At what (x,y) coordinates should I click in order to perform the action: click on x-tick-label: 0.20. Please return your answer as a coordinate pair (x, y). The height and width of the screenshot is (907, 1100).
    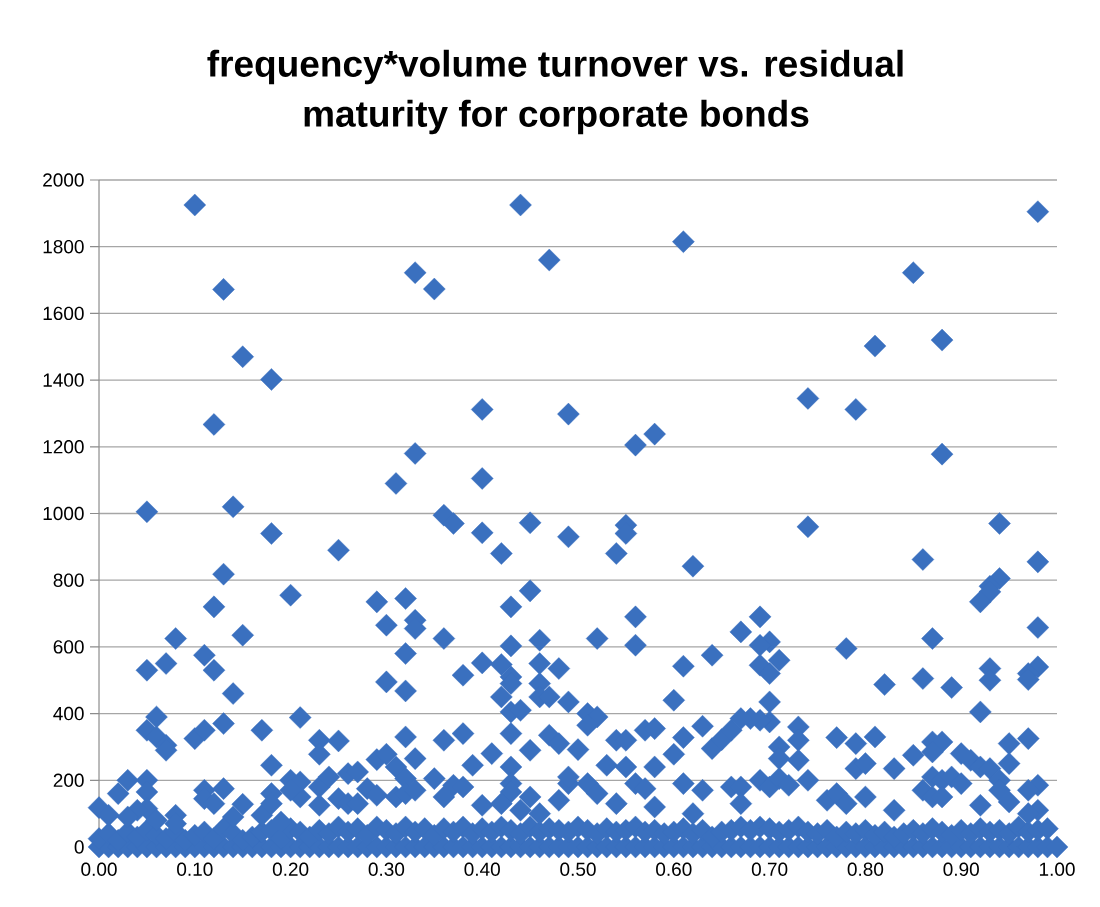
    Looking at the image, I should click on (290, 869).